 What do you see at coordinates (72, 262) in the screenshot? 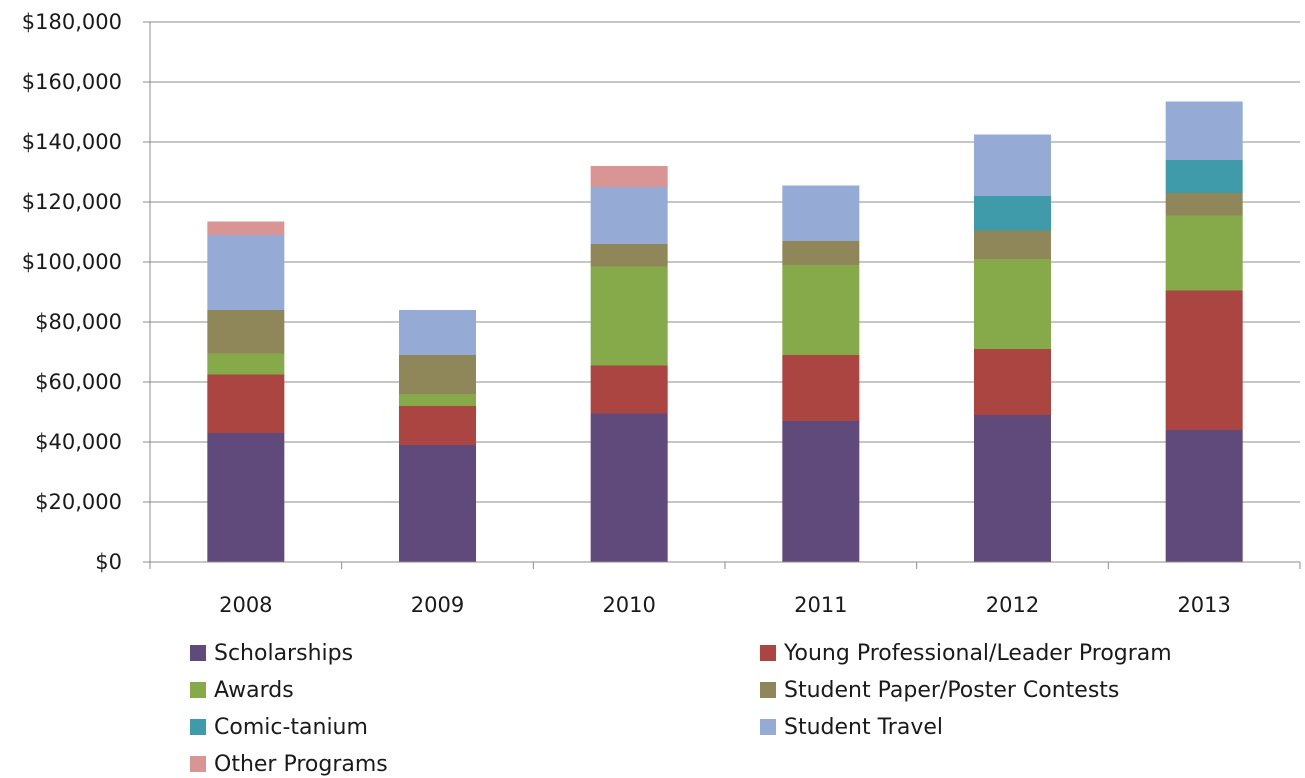
I see `y-tick-label: $100,000` at bounding box center [72, 262].